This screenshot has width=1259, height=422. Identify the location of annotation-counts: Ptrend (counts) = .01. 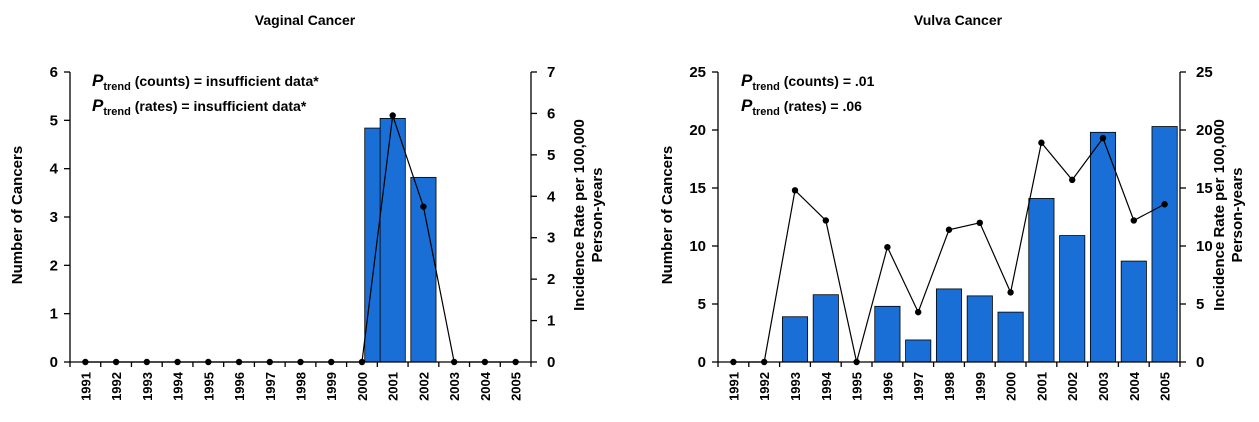
(808, 82).